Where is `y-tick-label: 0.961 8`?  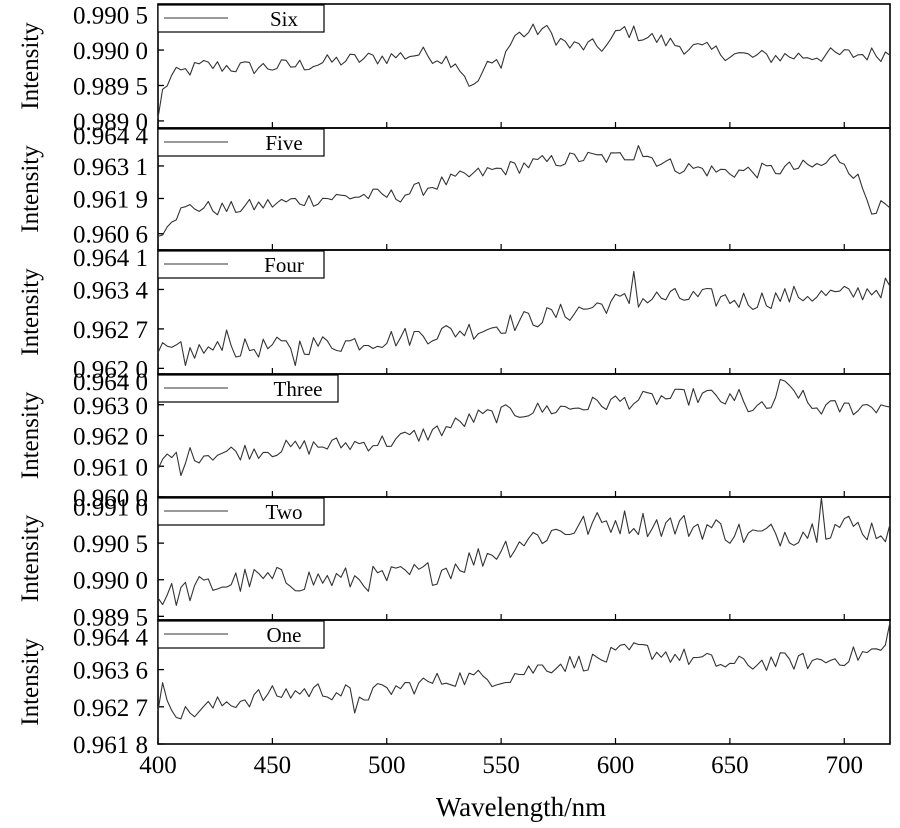 y-tick-label: 0.961 8 is located at coordinates (110, 745).